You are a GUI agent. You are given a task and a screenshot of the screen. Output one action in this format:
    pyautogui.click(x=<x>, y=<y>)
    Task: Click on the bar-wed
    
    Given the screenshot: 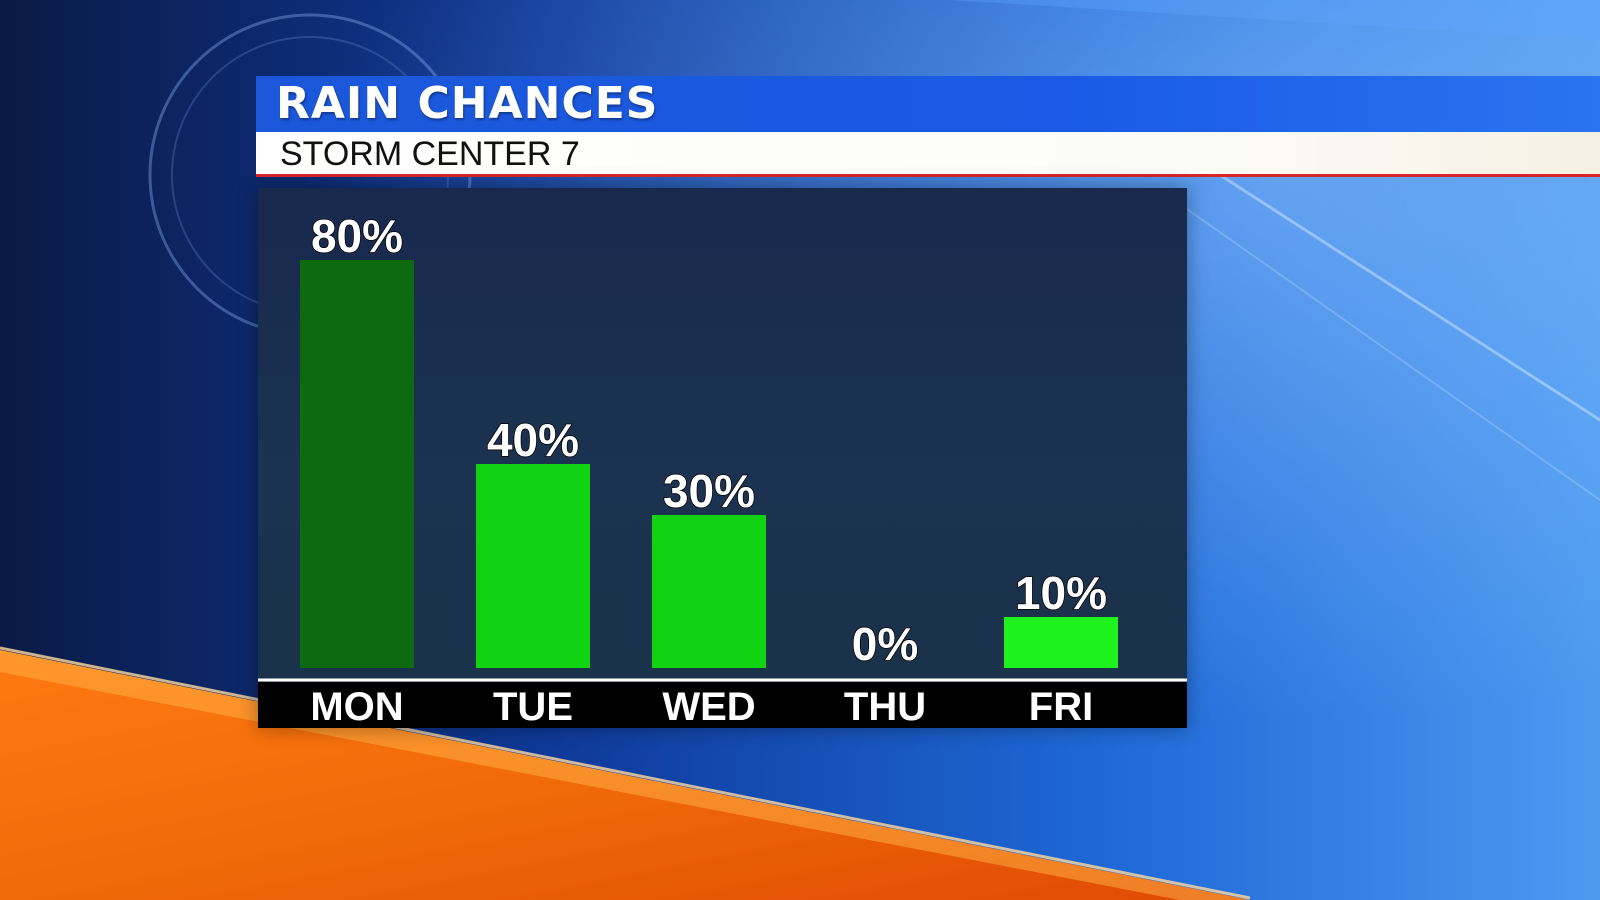 What is the action you would take?
    pyautogui.click(x=709, y=591)
    